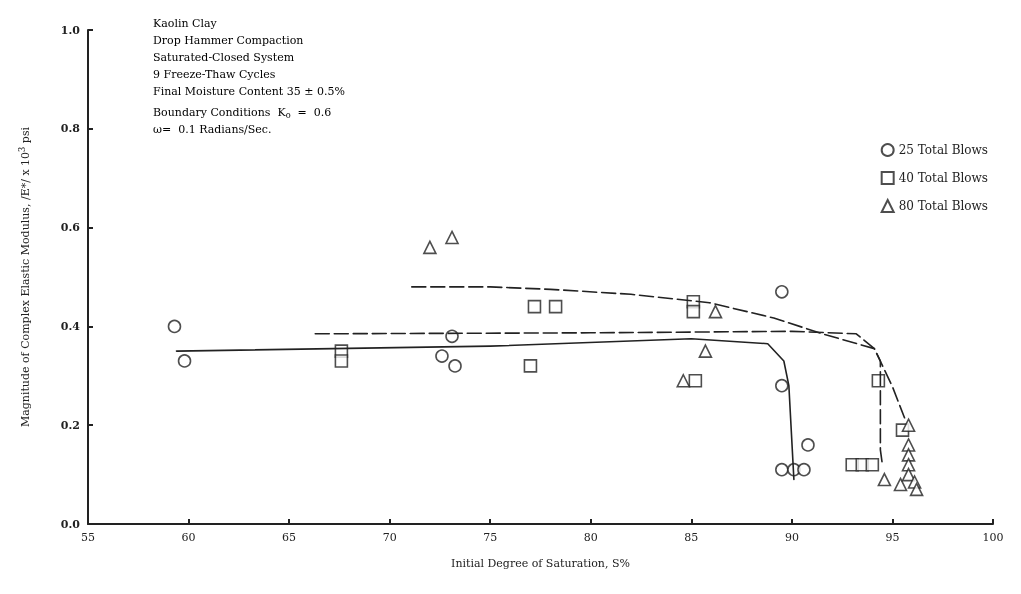  What do you see at coordinates (691, 537) in the screenshot?
I see `x-tick-label: 85` at bounding box center [691, 537].